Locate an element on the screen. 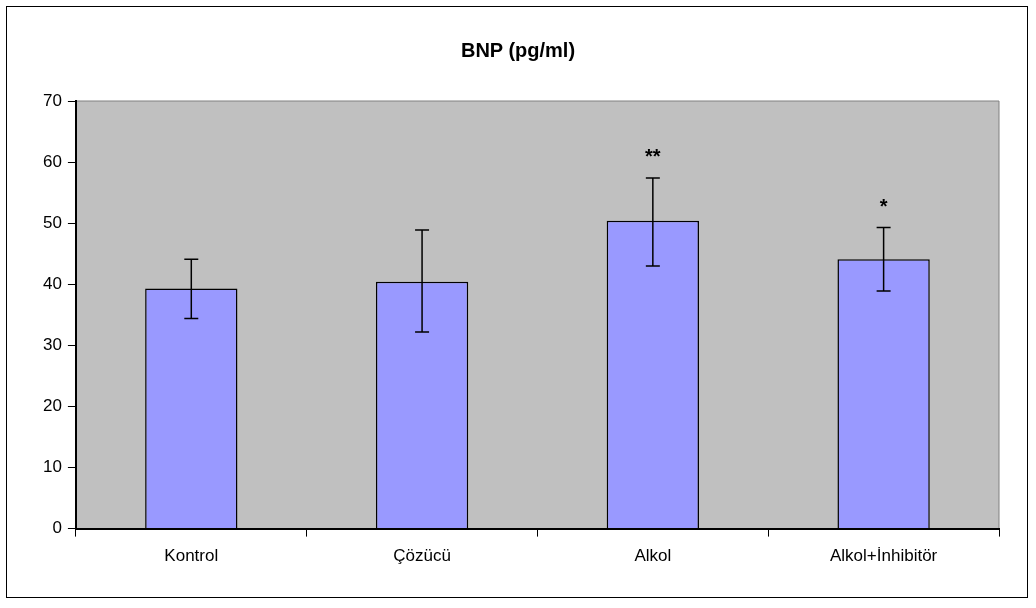 The image size is (1036, 608). x-tick-label: Alkol is located at coordinates (653, 556).